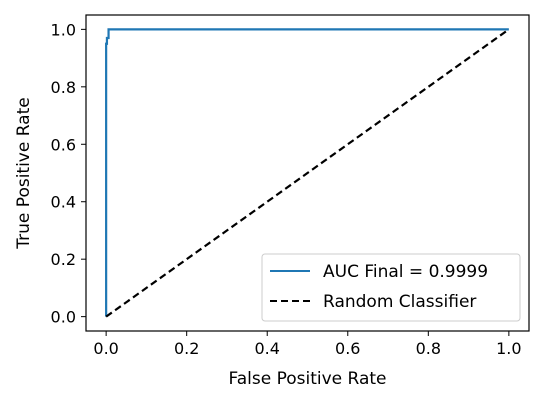 This screenshot has width=543, height=404. I want to click on legend-label-random: Random Classifier, so click(399, 302).